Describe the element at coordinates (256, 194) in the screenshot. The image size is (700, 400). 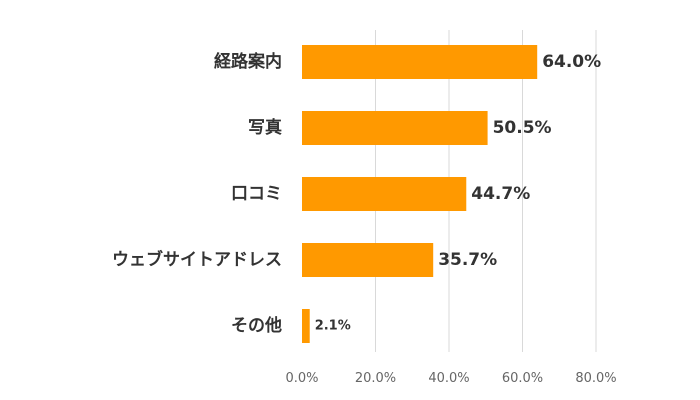
I see `category-label: 口コミ` at that location.